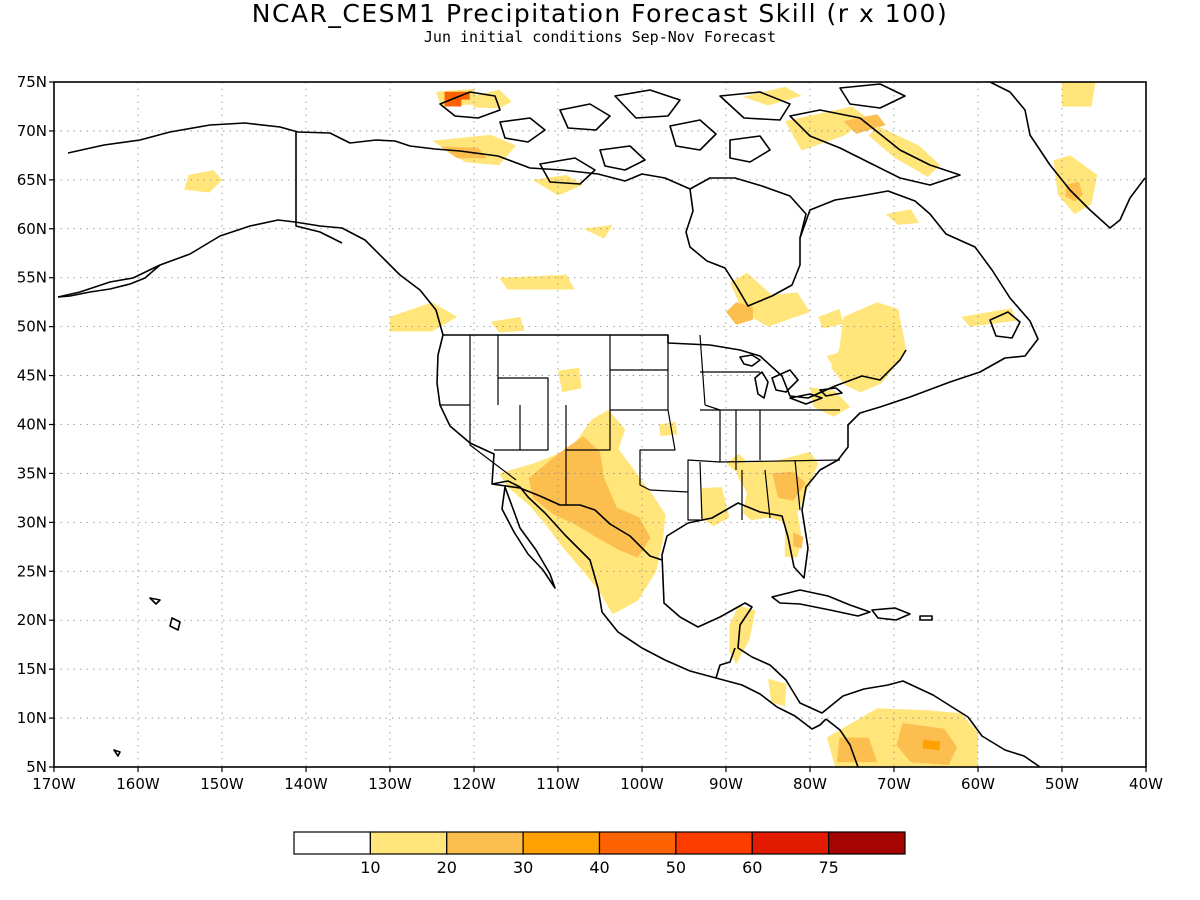  What do you see at coordinates (36, 767) in the screenshot?
I see `lat-tick-label: 5N` at bounding box center [36, 767].